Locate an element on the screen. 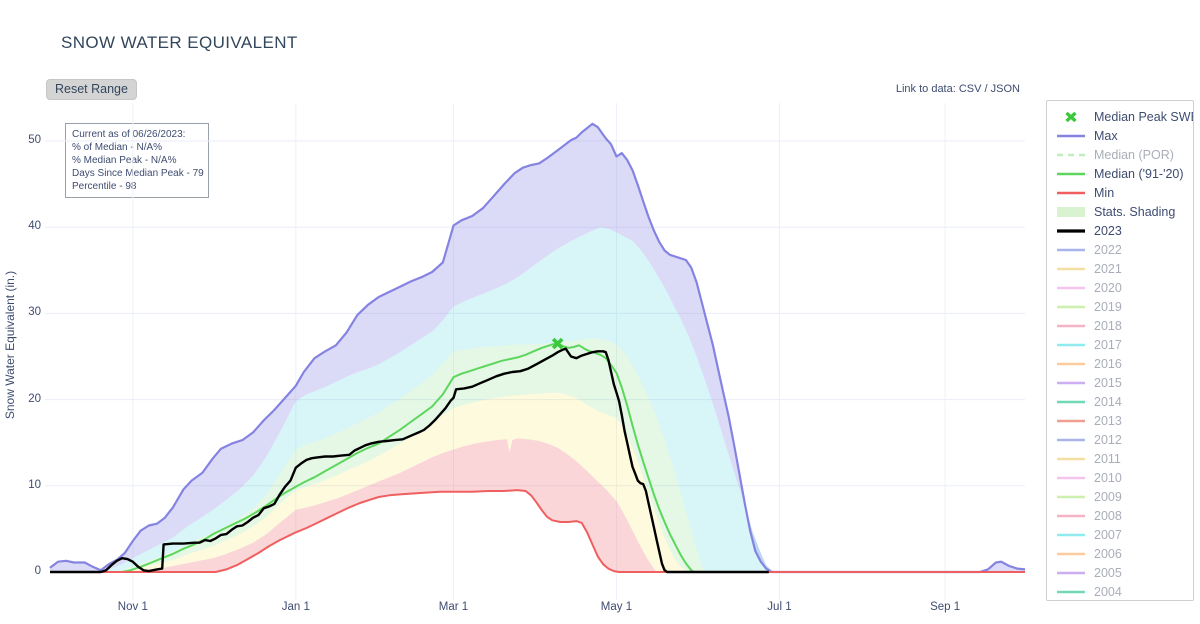 The width and height of the screenshot is (1200, 624). legend-item-max: Max is located at coordinates (1124, 135).